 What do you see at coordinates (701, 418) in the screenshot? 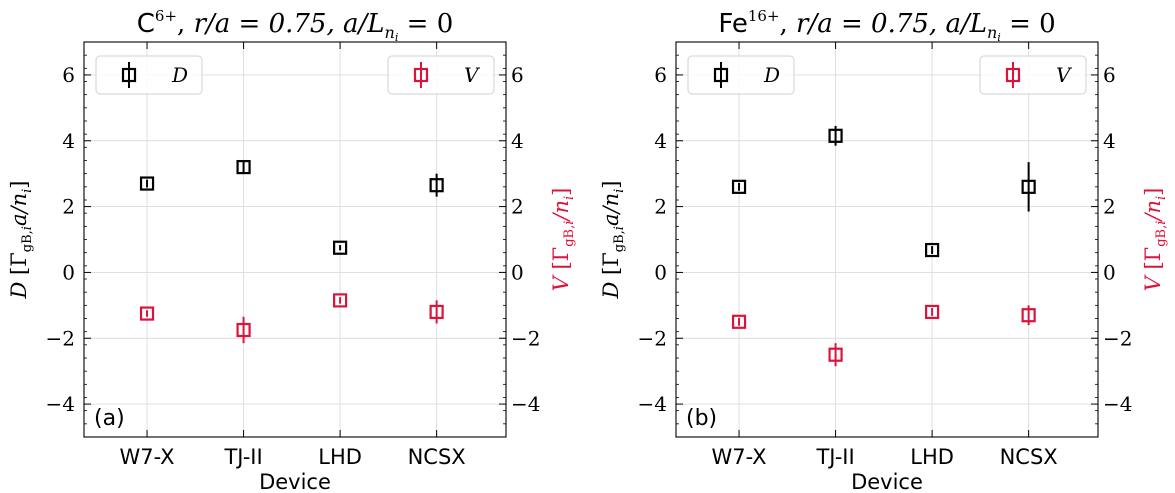
I see `panel-label: (b)` at bounding box center [701, 418].